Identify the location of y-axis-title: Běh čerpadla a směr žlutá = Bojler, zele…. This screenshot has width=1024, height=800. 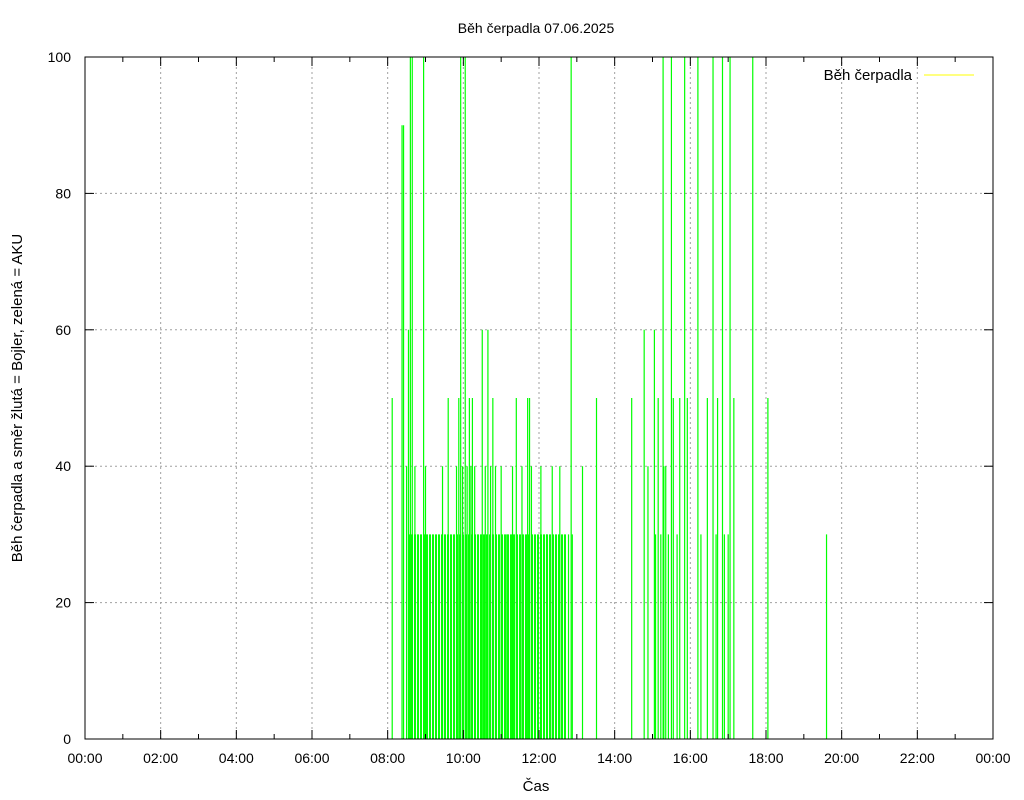
(17, 398).